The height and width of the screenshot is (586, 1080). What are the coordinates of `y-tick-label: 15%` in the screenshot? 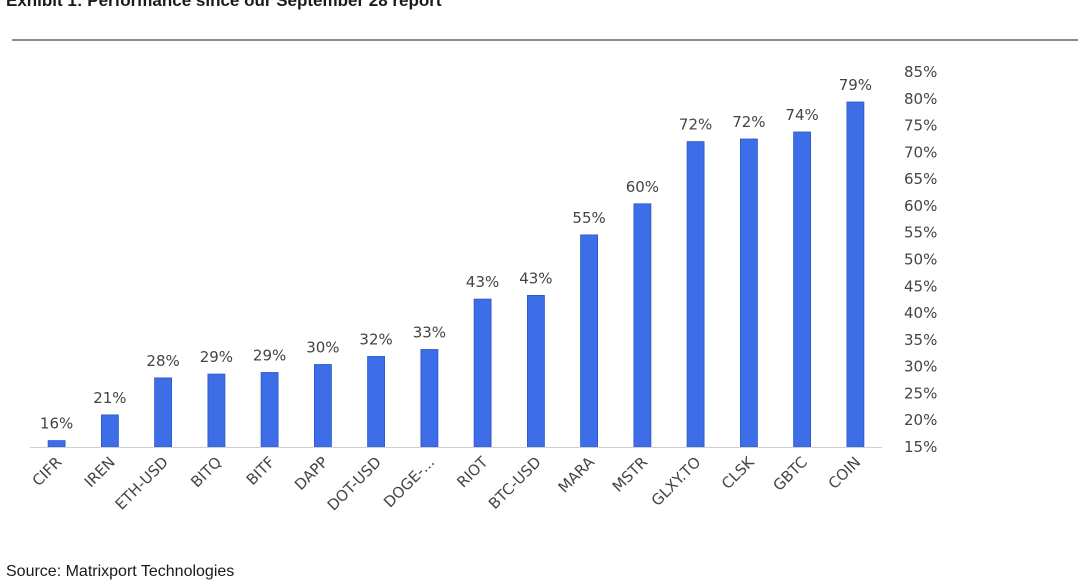 It's located at (920, 447).